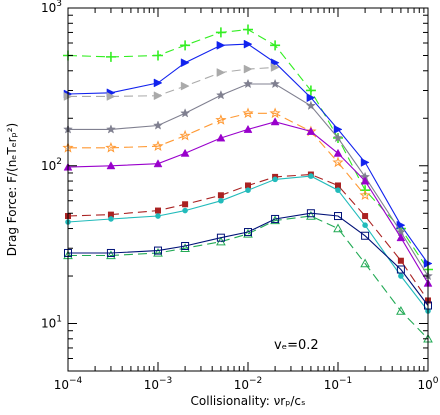 The height and width of the screenshot is (415, 440). What do you see at coordinates (296, 345) in the screenshot?
I see `annotation: vₑ=0.2` at bounding box center [296, 345].